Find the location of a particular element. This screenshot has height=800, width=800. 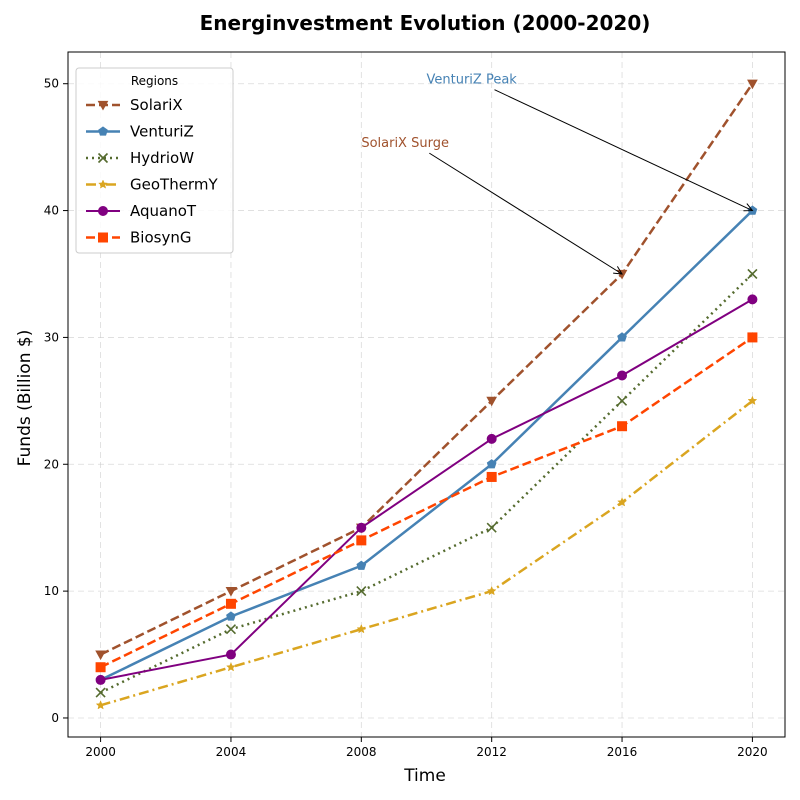

legend-item-venturiz: VenturiZ is located at coordinates (140, 132).